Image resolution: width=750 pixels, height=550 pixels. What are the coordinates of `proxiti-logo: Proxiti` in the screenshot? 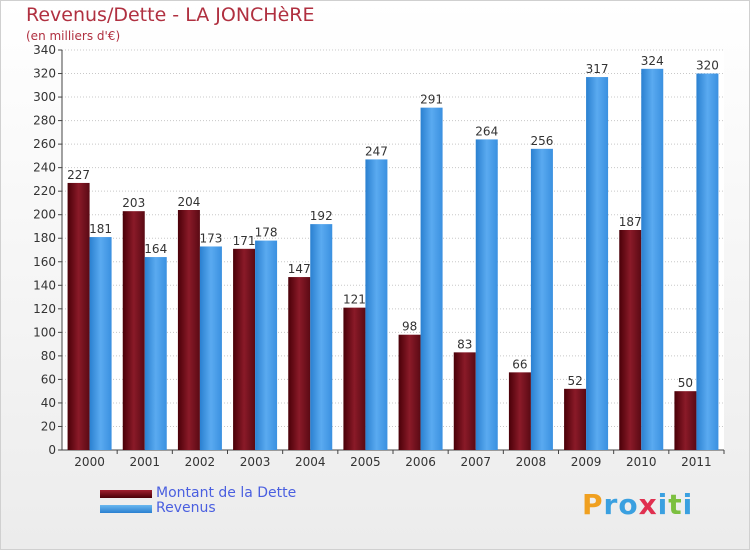 It's located at (637, 504).